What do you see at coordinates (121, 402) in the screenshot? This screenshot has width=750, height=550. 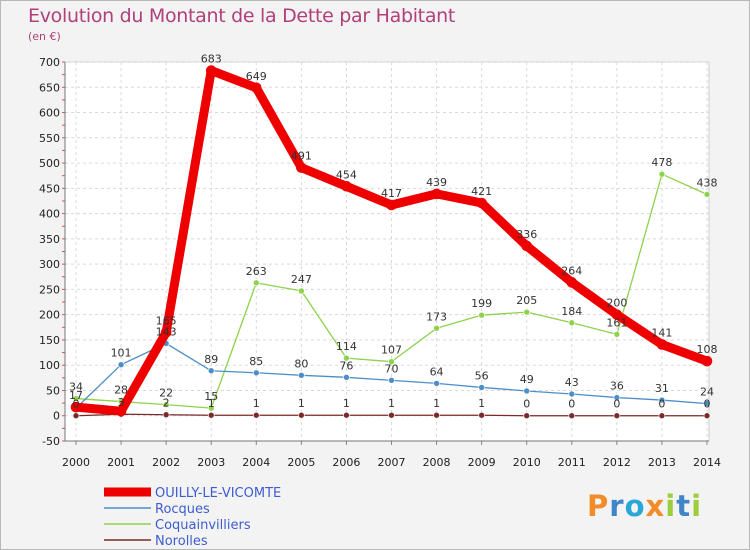 I see `data-label: 3` at bounding box center [121, 402].